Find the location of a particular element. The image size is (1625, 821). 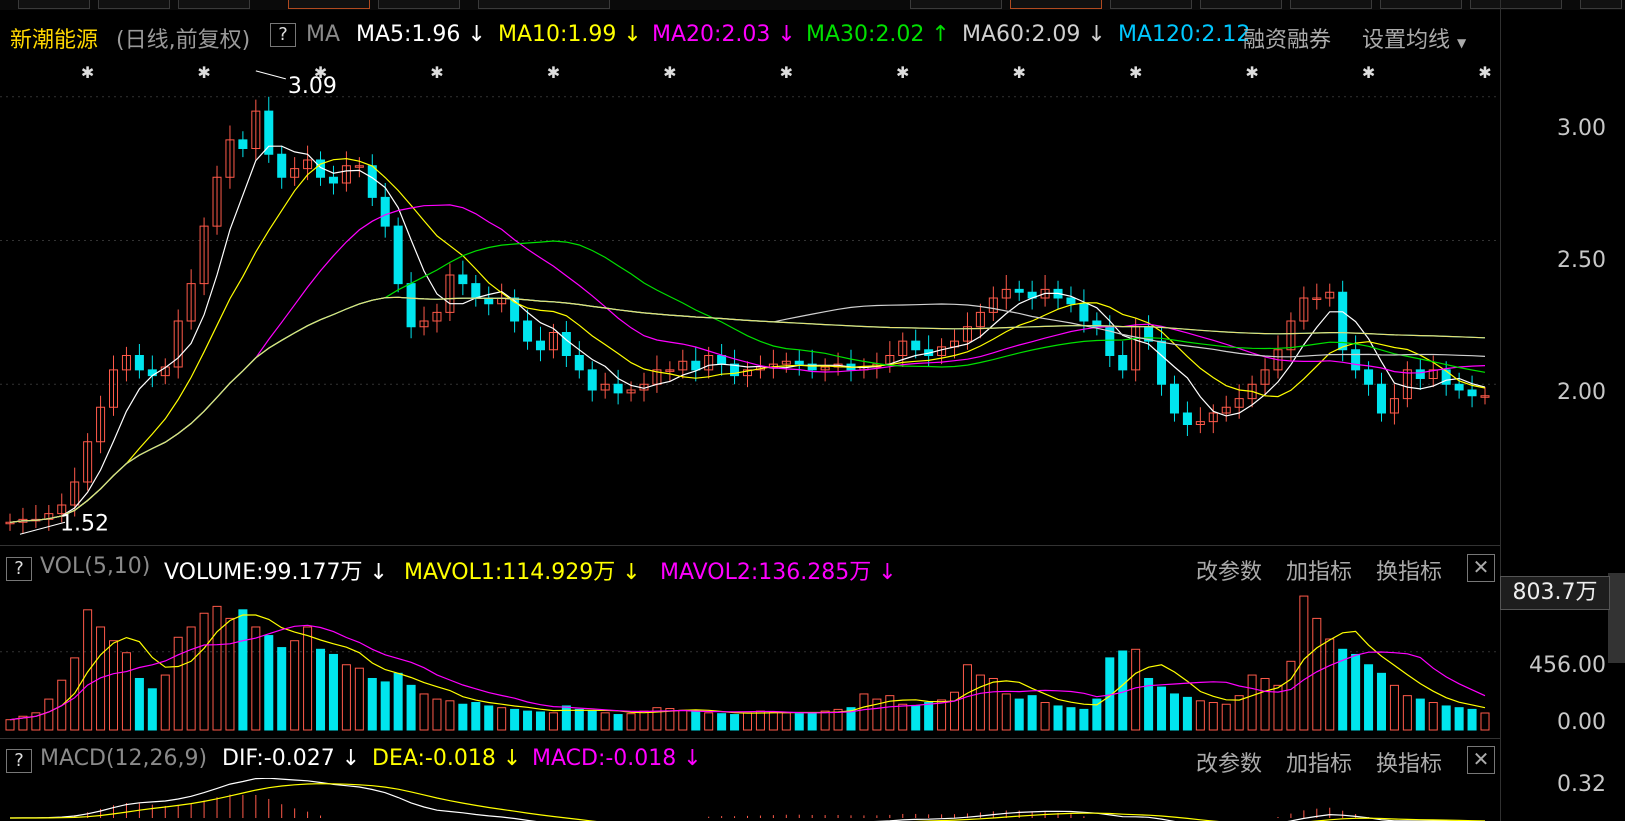

top-toolbar-strip is located at coordinates (812, 5).